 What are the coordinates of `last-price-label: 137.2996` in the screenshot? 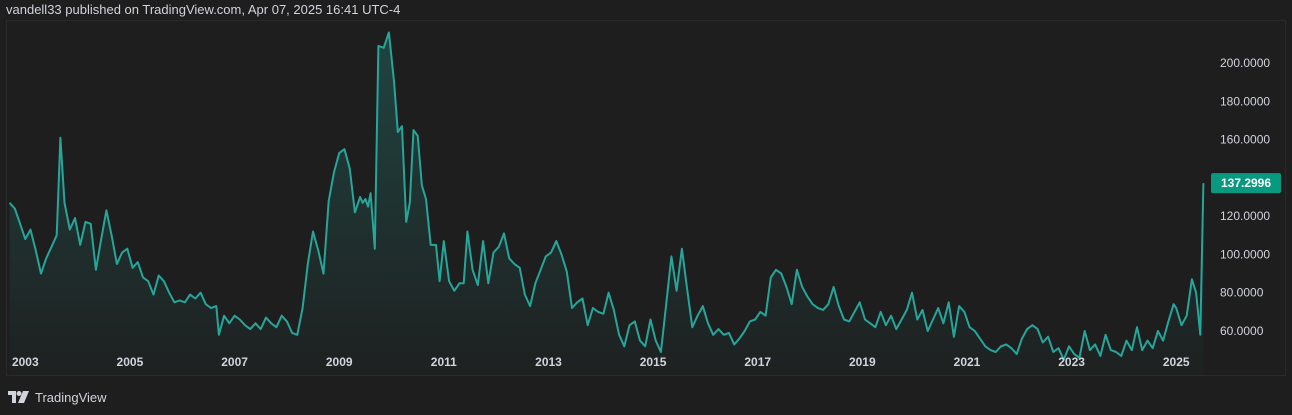 It's located at (1246, 183).